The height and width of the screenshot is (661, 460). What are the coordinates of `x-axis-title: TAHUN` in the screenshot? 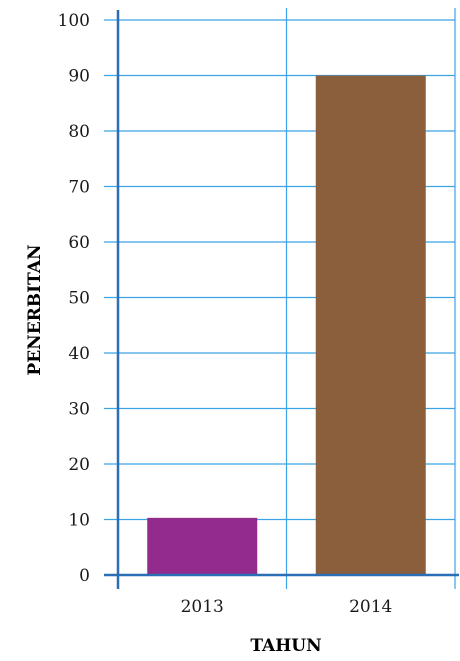 It's located at (285, 646).